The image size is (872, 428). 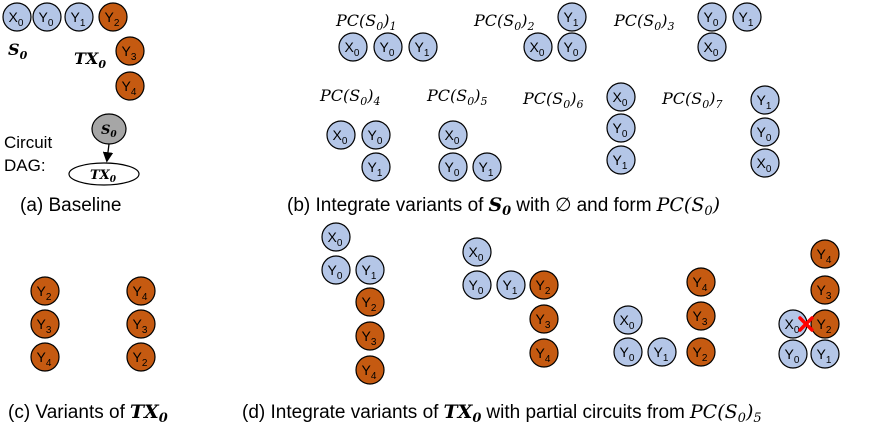 I want to click on pc1-label: PC(S0)1, so click(x=365, y=22).